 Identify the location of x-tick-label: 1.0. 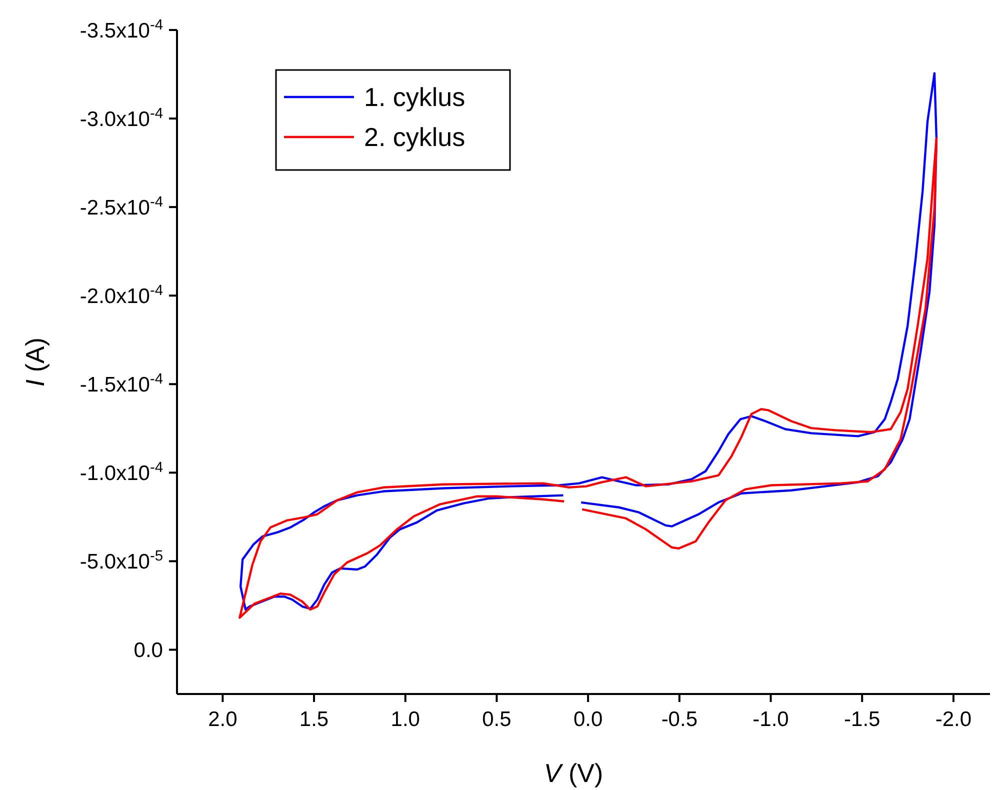
(405, 719).